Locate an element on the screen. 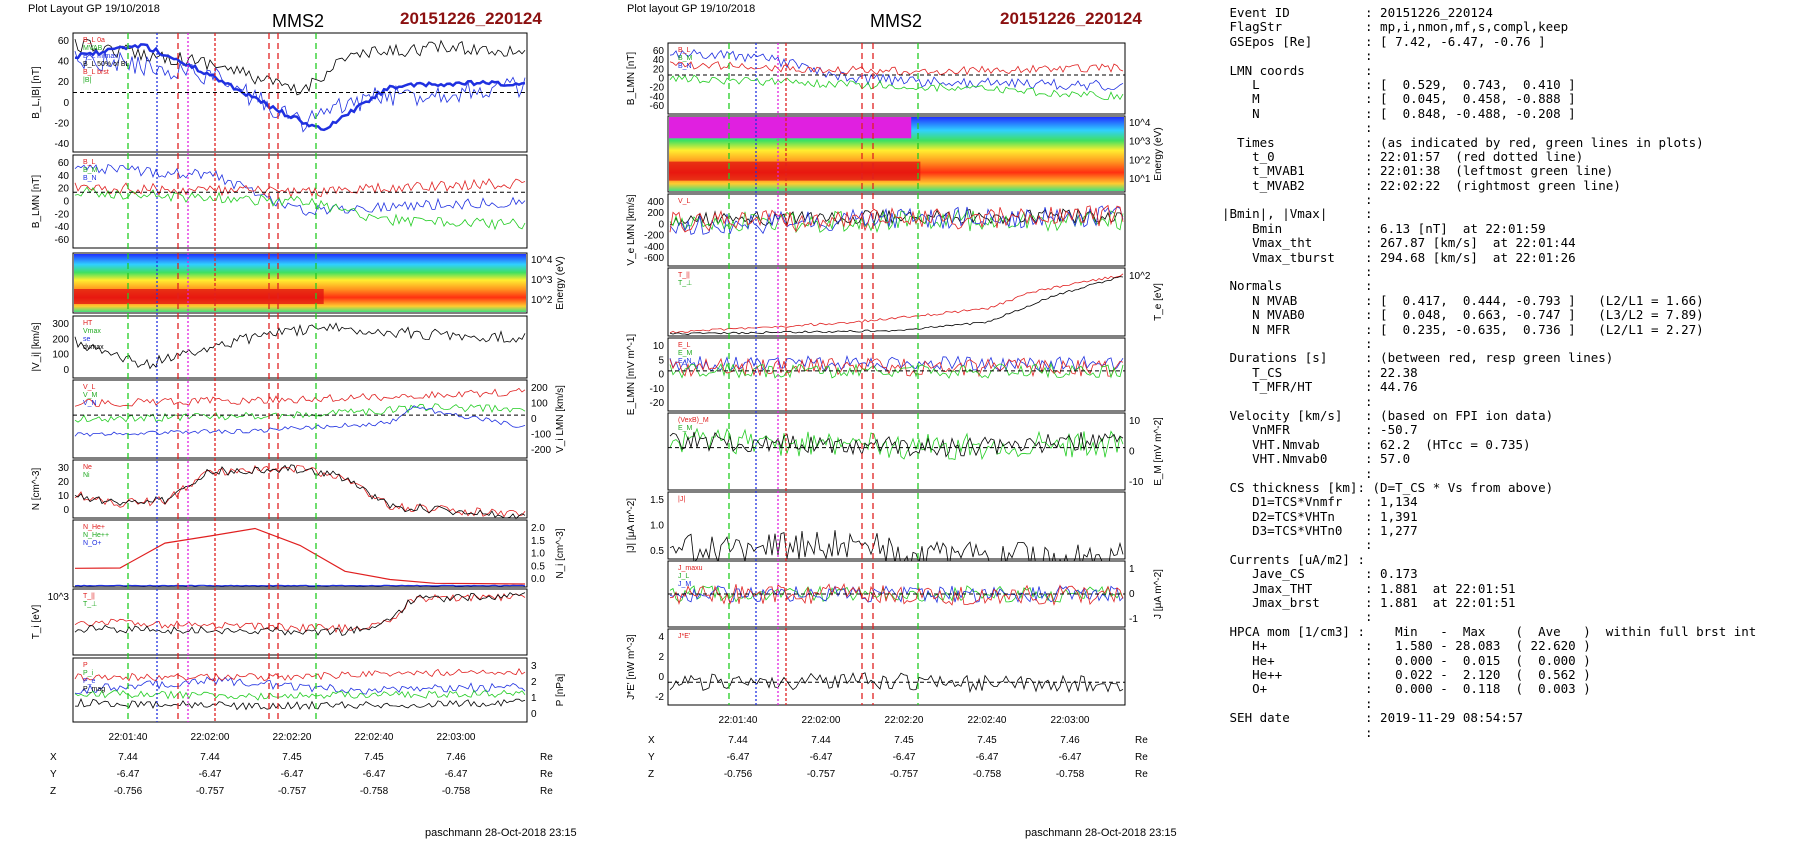 The width and height of the screenshot is (1804, 841). info-line: SEH date : 2019-11-29 08:54:57 is located at coordinates (1373, 718).